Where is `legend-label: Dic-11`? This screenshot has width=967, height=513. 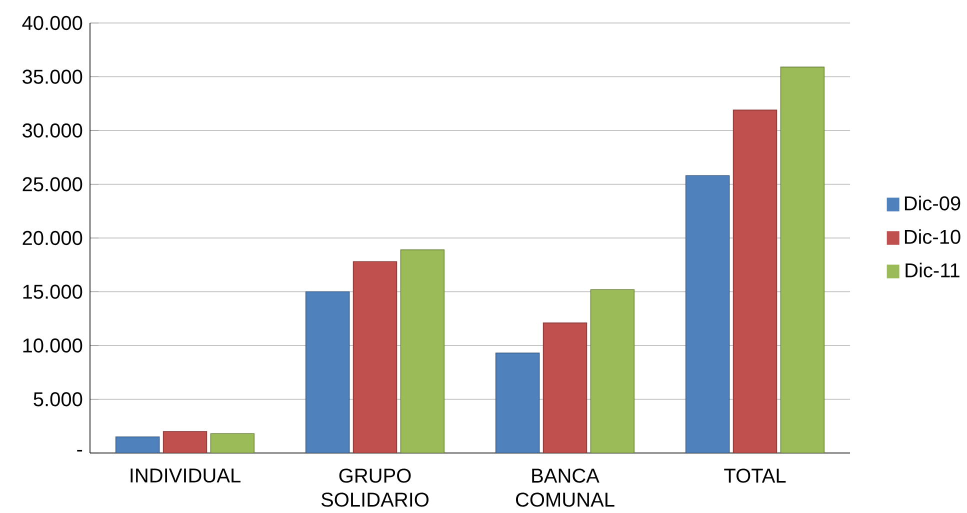
legend-label: Dic-11 is located at coordinates (933, 270).